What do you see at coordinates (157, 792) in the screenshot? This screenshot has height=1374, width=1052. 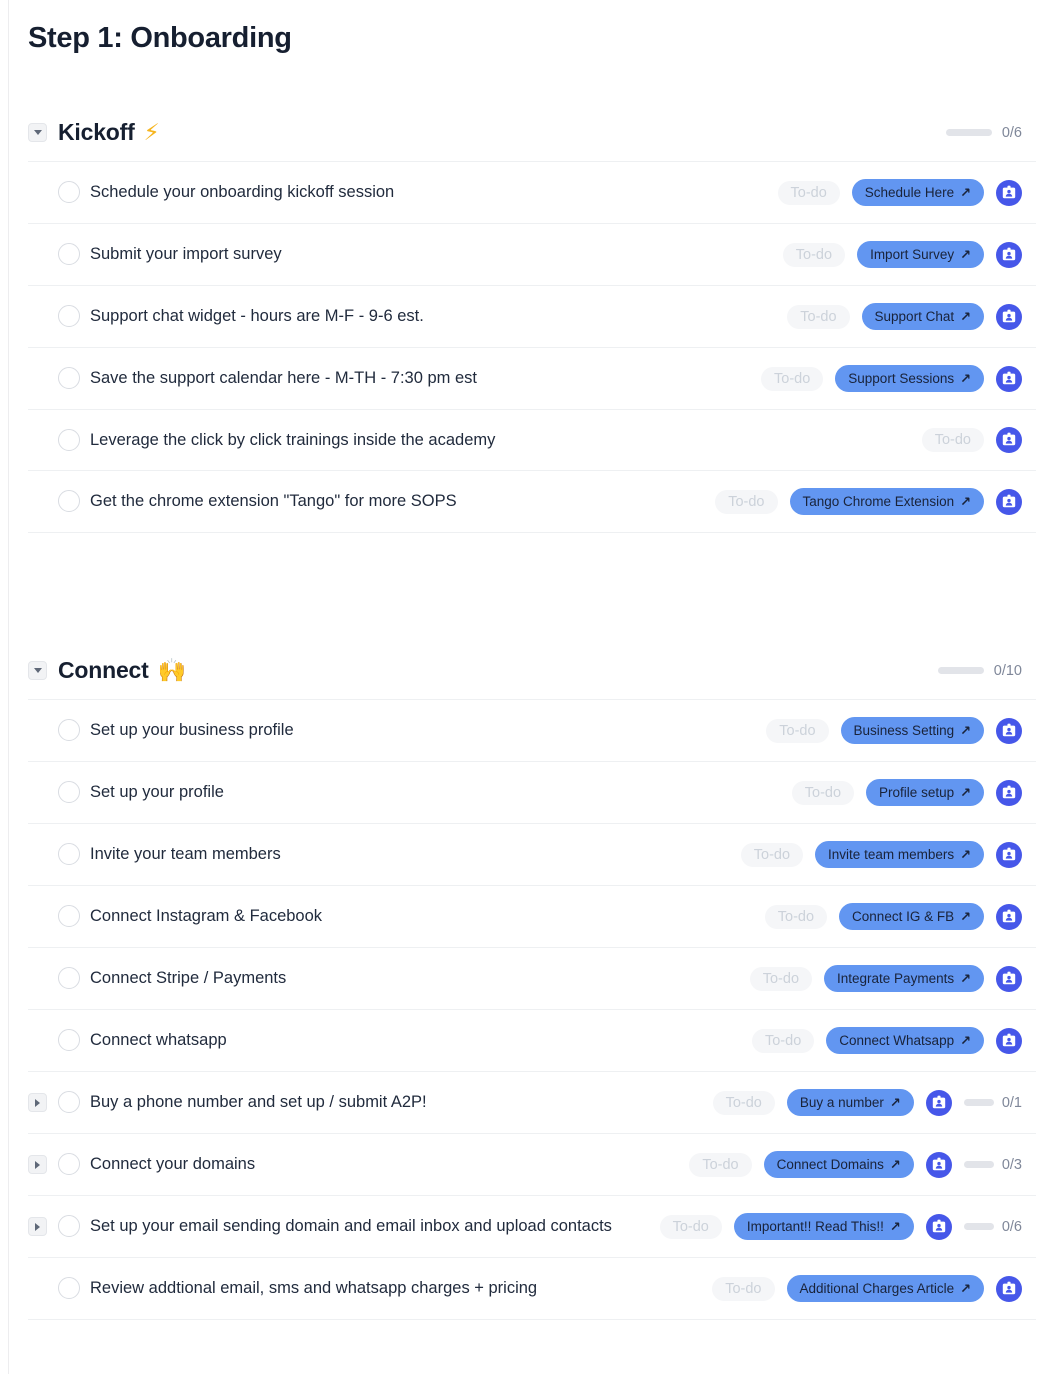 I see `task-title: Set up your profile` at bounding box center [157, 792].